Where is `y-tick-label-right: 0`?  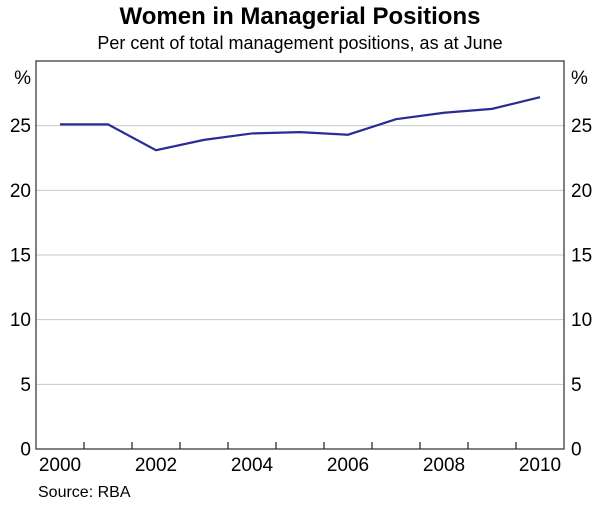
y-tick-label-right: 0 is located at coordinates (576, 450).